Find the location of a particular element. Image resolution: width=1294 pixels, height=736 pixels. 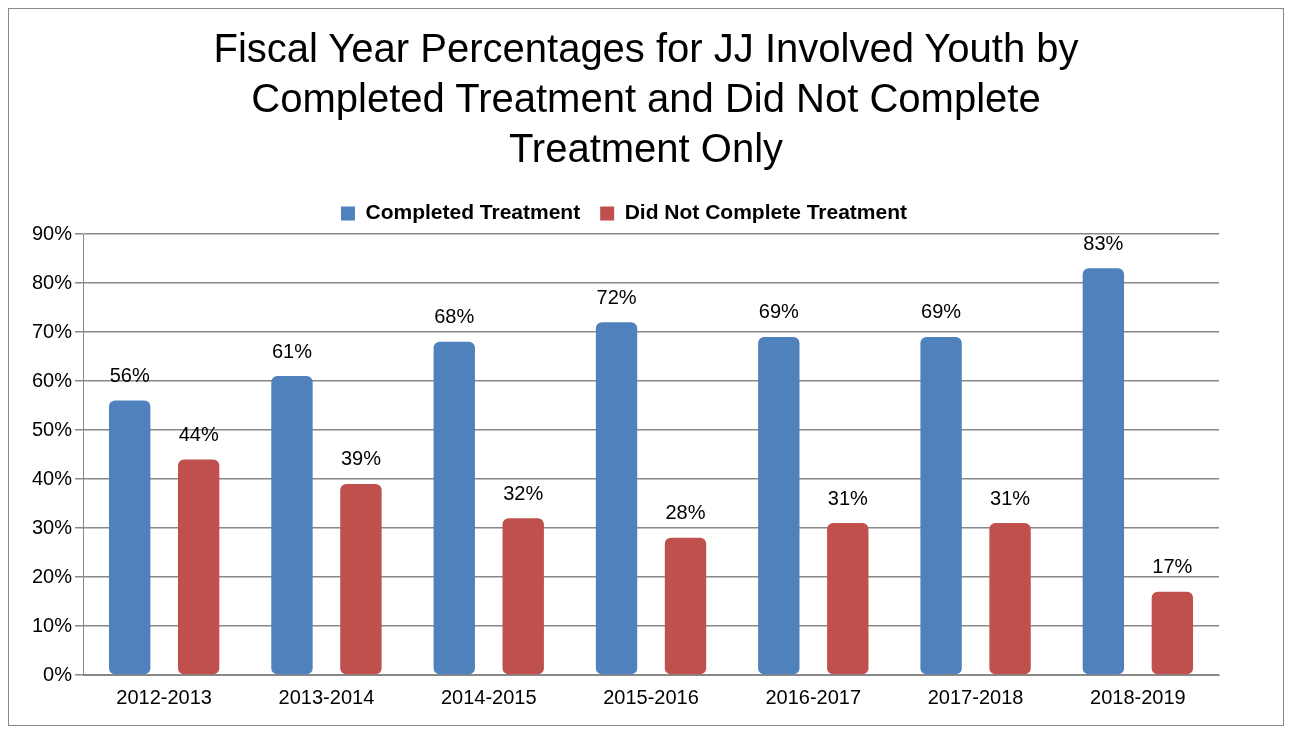

data-label: 28% is located at coordinates (685, 512).